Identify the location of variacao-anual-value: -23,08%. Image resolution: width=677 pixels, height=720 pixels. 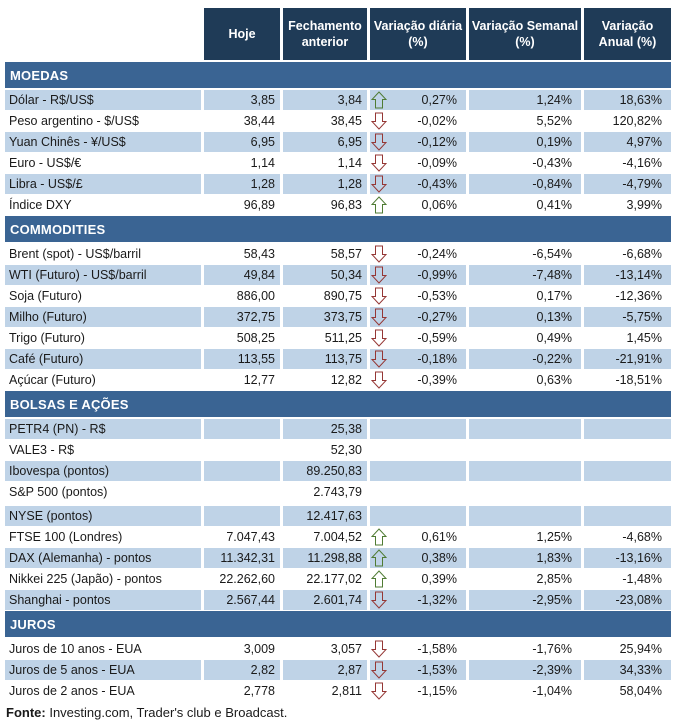
(627, 600).